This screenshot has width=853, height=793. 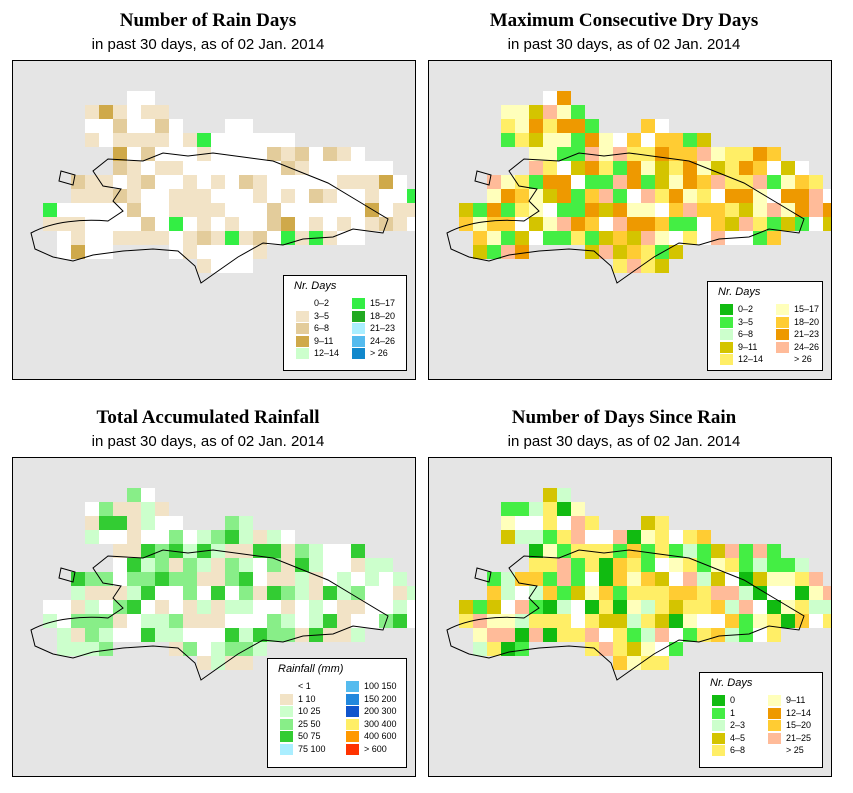 What do you see at coordinates (311, 669) in the screenshot?
I see `legend-title: Rainfall (mm)` at bounding box center [311, 669].